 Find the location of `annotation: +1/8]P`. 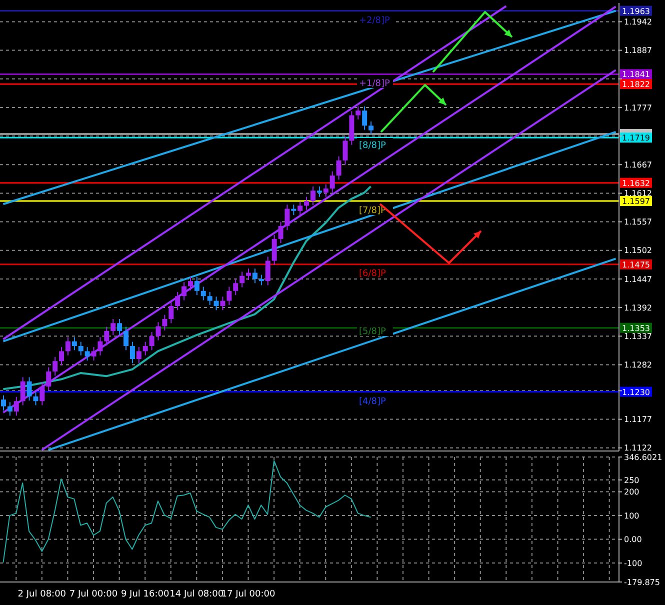

annotation: +1/8]P is located at coordinates (375, 84).